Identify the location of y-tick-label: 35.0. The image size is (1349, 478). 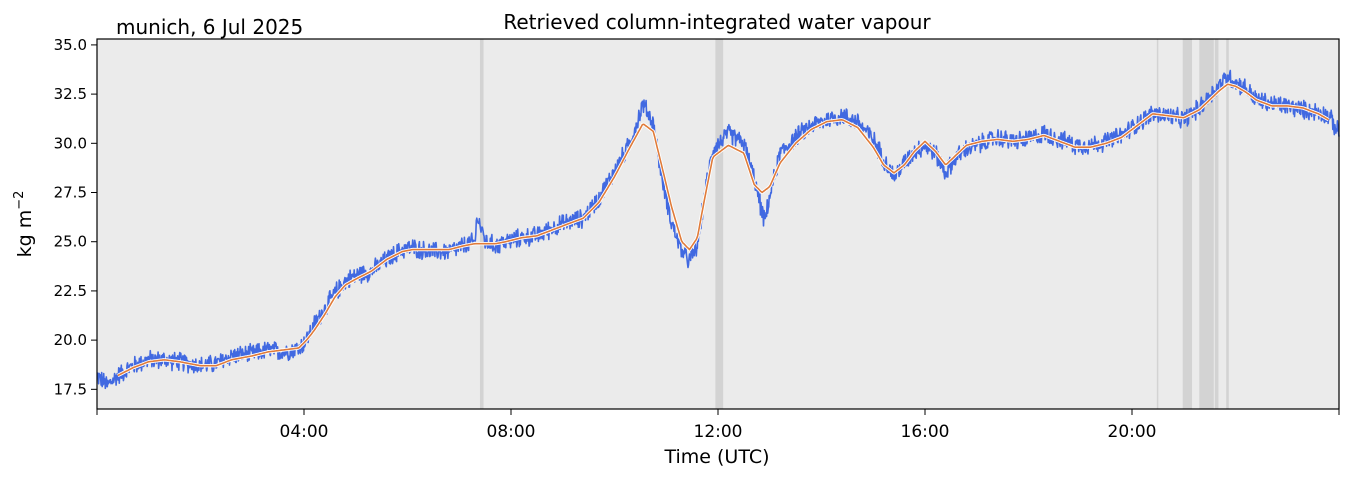
(70, 45).